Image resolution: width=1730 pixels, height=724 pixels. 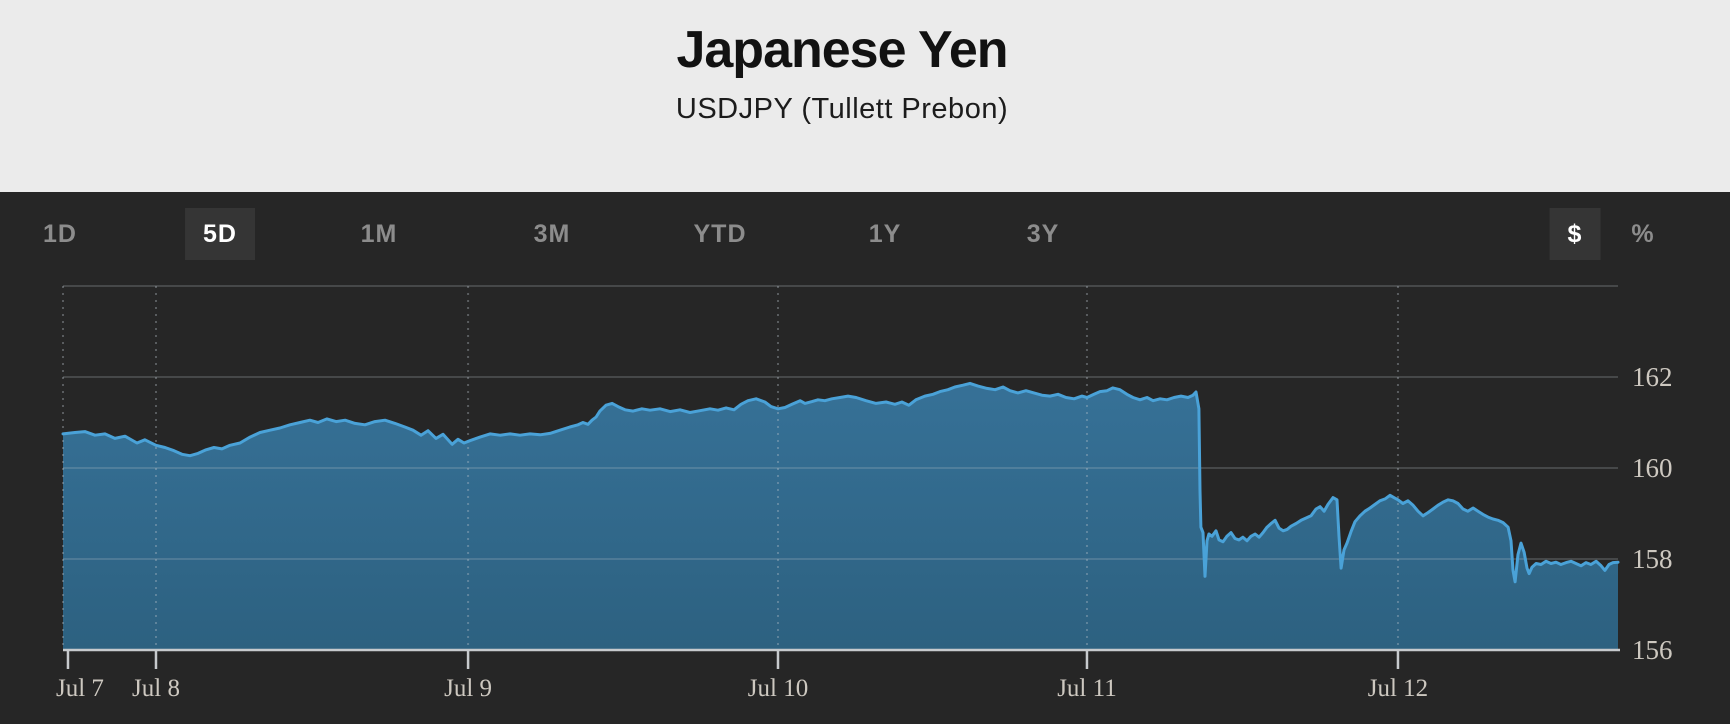 I want to click on unit-toggle-dollar: $, so click(x=1575, y=234).